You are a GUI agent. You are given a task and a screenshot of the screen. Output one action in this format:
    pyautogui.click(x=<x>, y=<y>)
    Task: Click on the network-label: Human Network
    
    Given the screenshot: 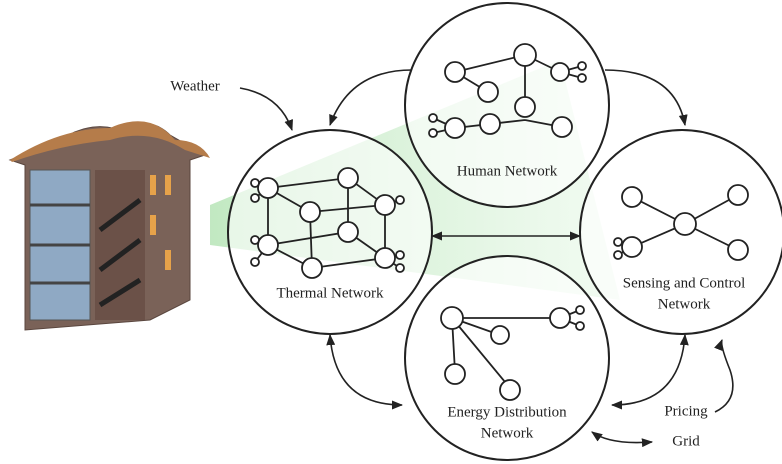 What is the action you would take?
    pyautogui.click(x=507, y=171)
    